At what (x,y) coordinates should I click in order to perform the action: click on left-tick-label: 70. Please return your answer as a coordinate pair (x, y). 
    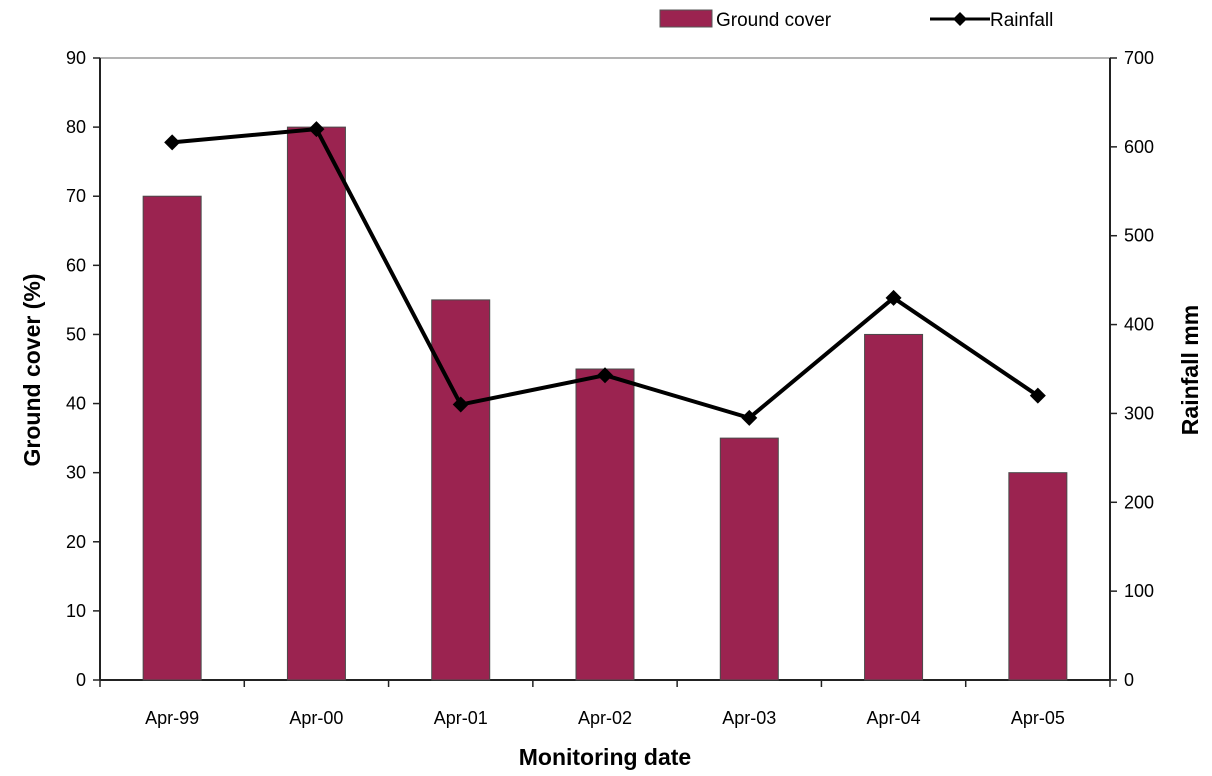
    Looking at the image, I should click on (76, 196).